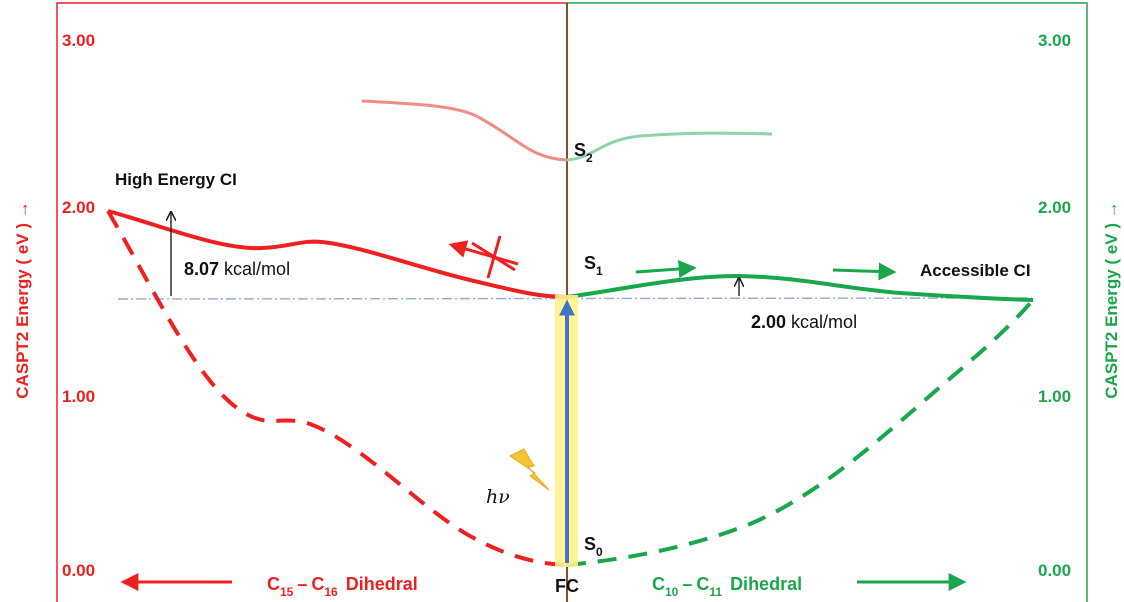 The width and height of the screenshot is (1124, 602). Describe the element at coordinates (529, 469) in the screenshot. I see `lightning-icon` at that location.